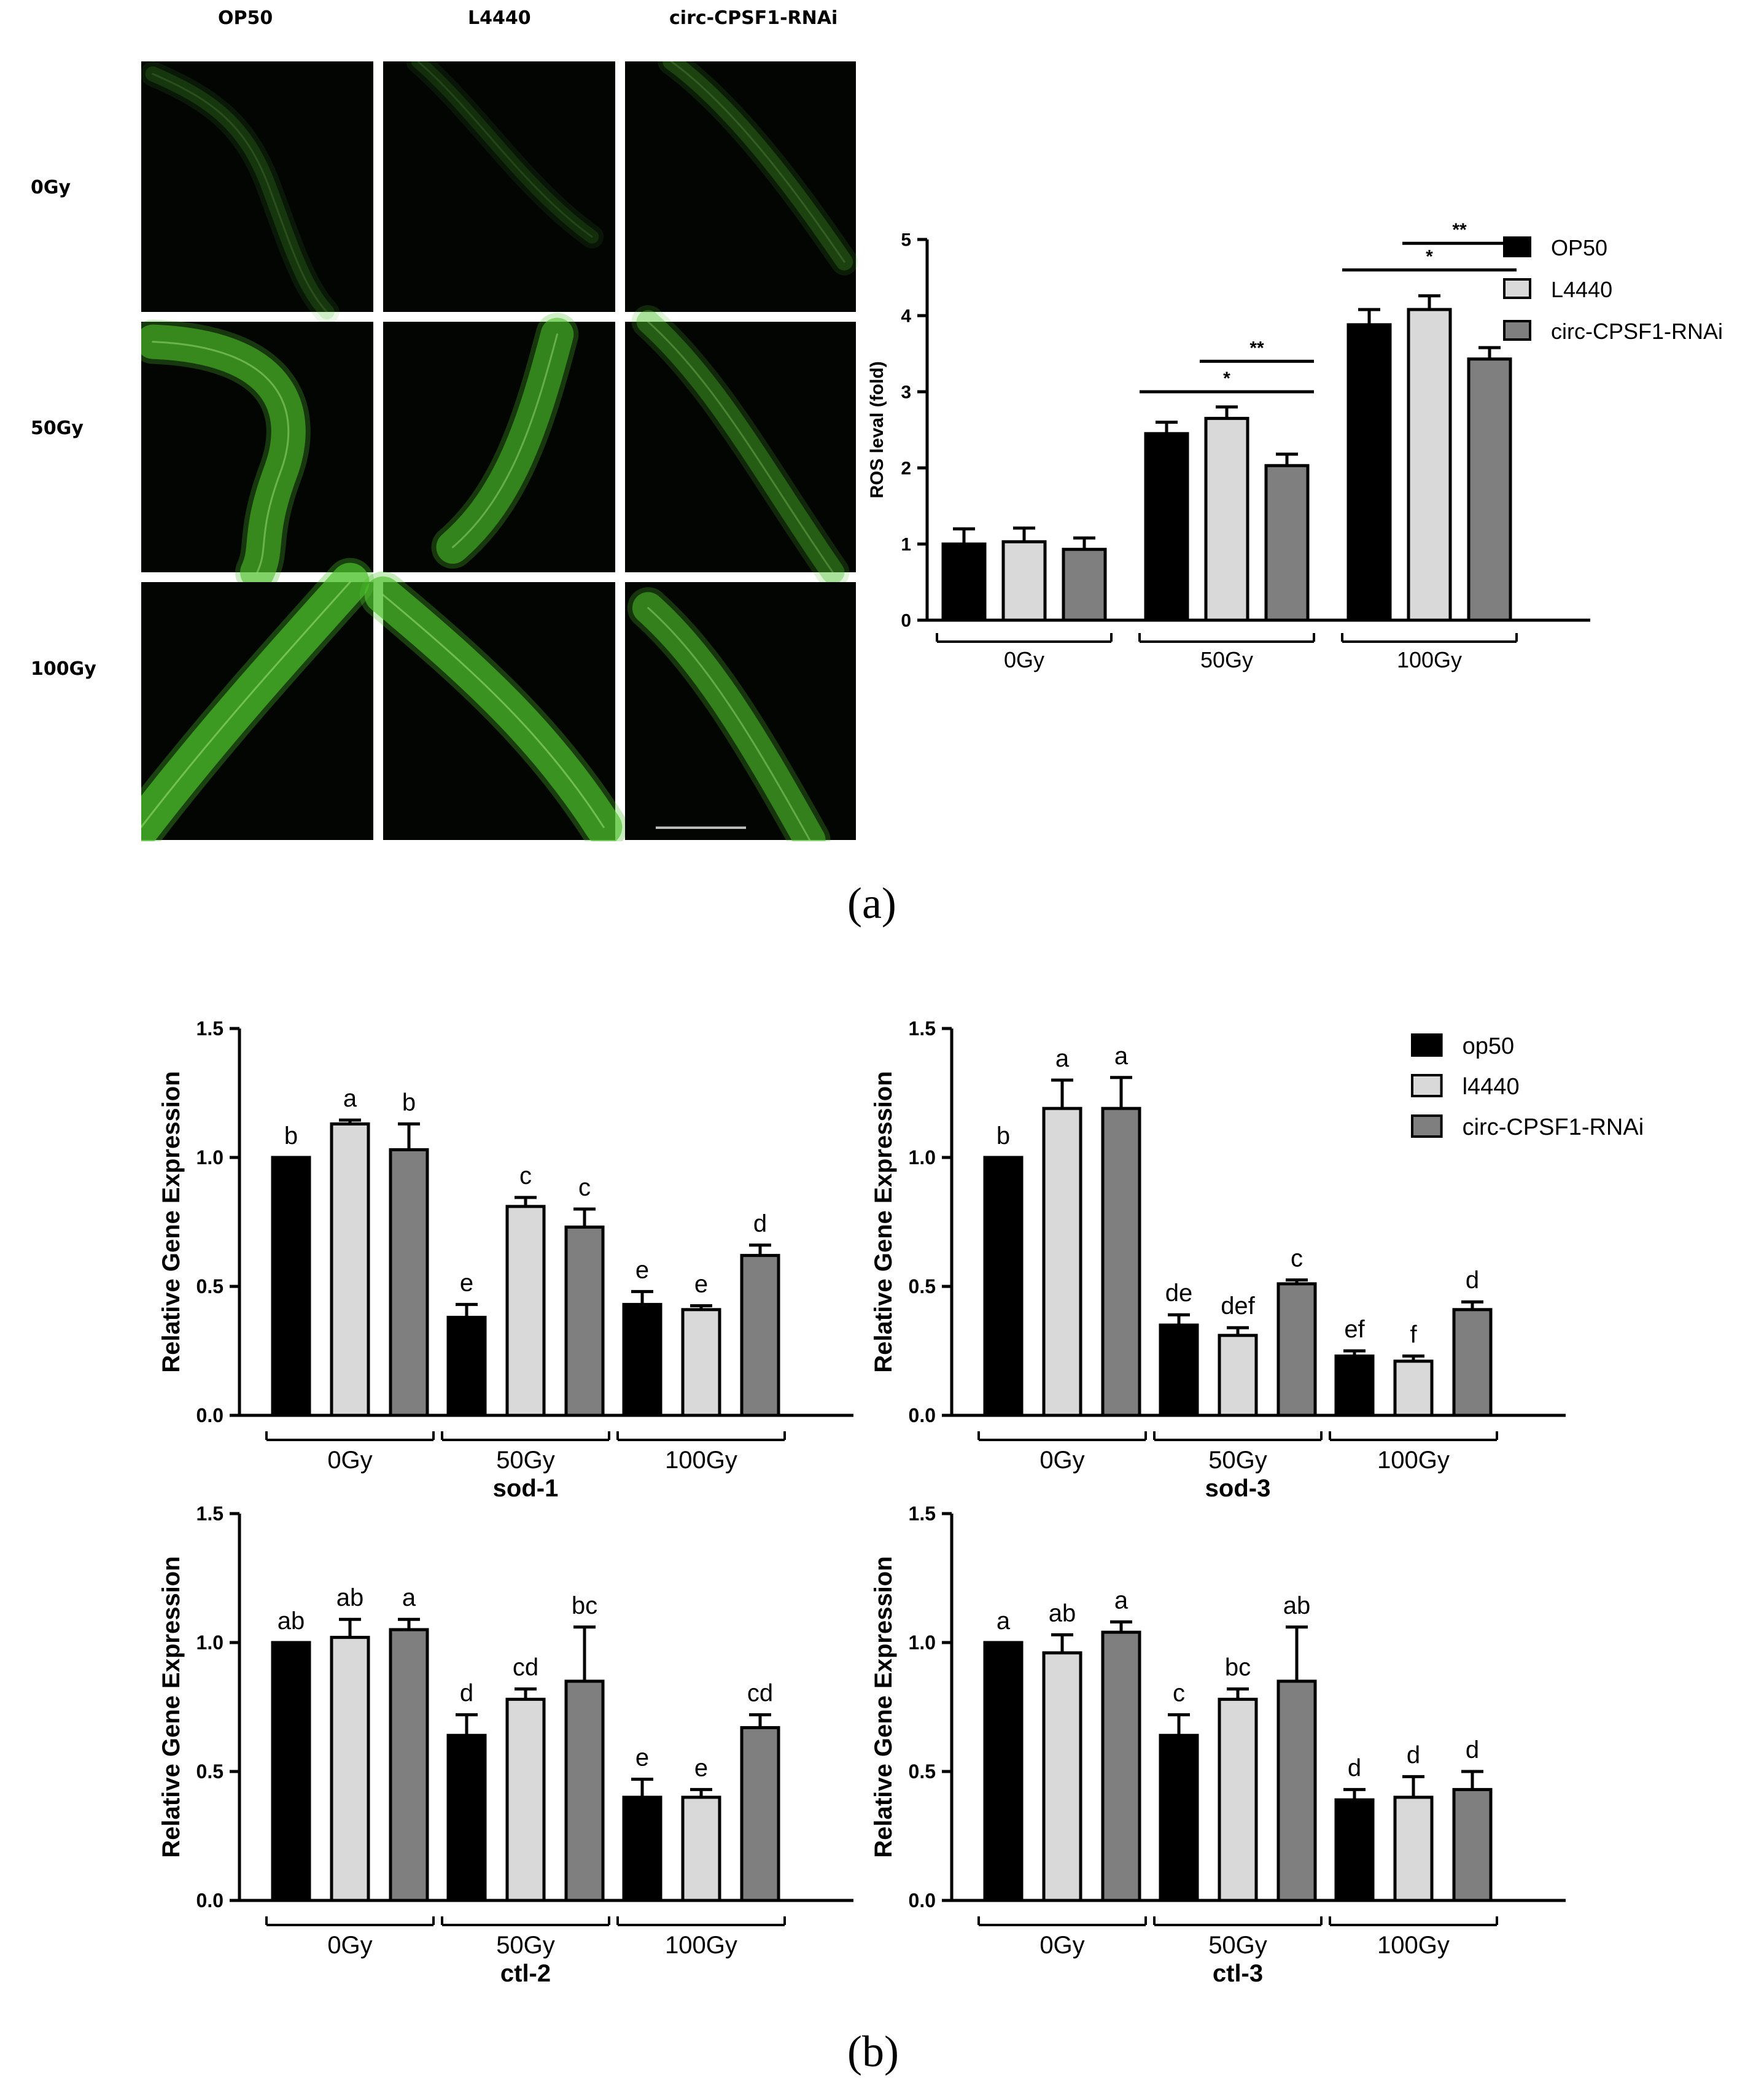  Describe the element at coordinates (906, 469) in the screenshot. I see `y-tick-label: 2` at that location.